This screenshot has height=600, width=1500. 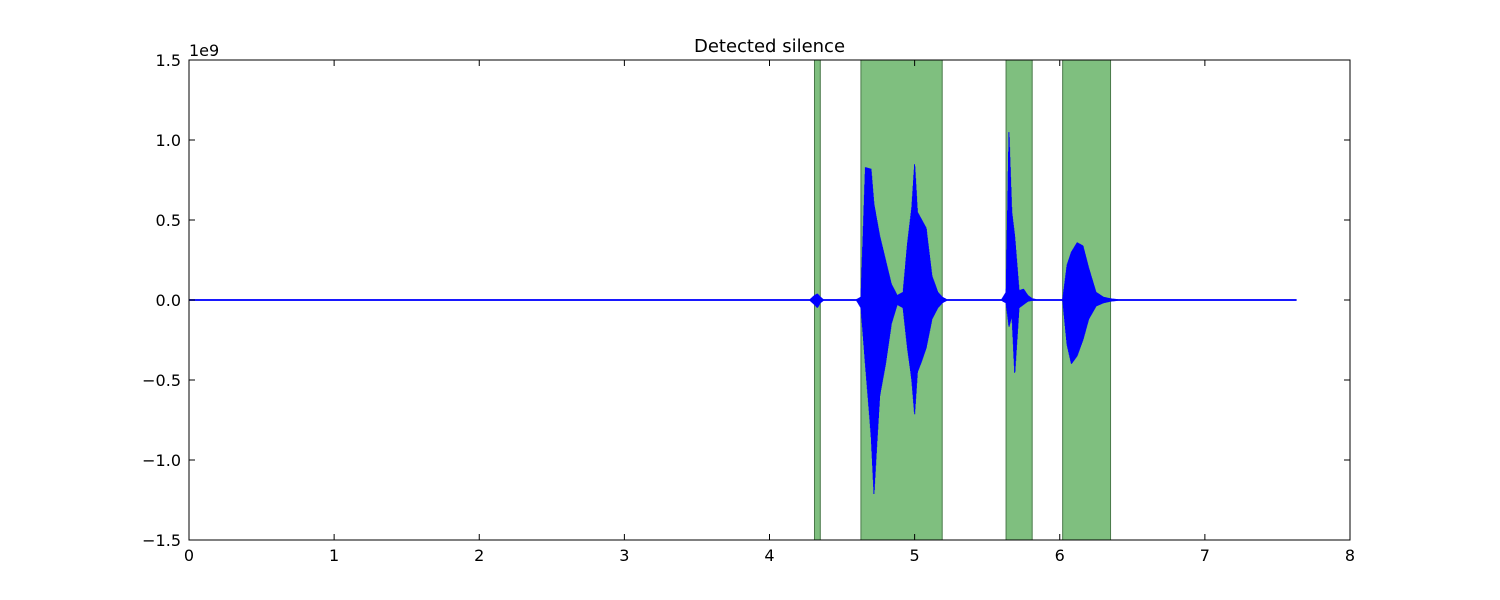 I want to click on x-tick-label: 3, so click(x=624, y=555).